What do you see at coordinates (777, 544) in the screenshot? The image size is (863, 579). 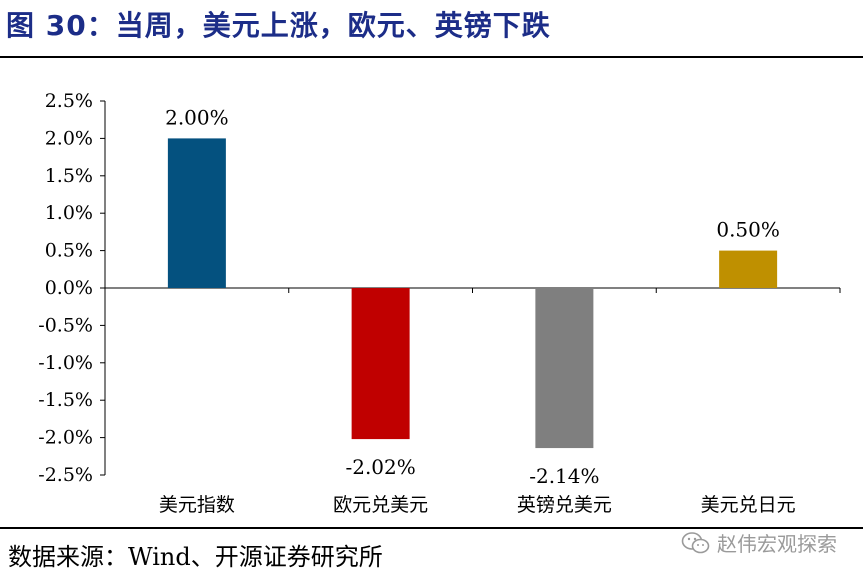 I see `watermark-text: 赵伟宏观探索` at bounding box center [777, 544].